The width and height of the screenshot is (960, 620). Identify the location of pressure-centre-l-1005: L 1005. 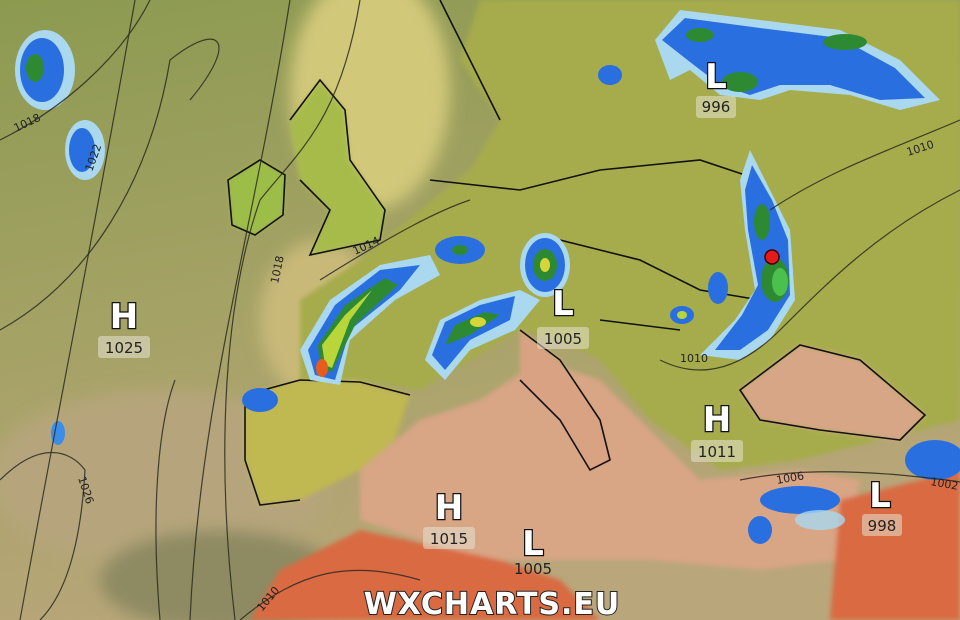
(563, 316).